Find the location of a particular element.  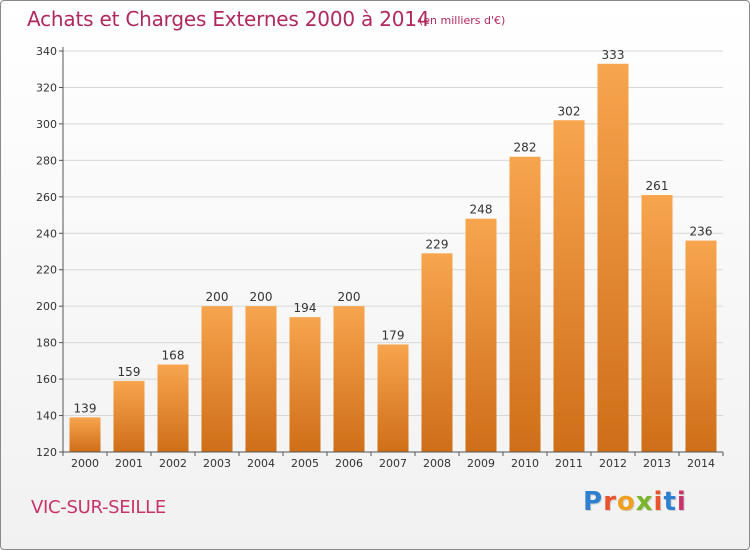

x-tick-label: 2011 is located at coordinates (569, 463).